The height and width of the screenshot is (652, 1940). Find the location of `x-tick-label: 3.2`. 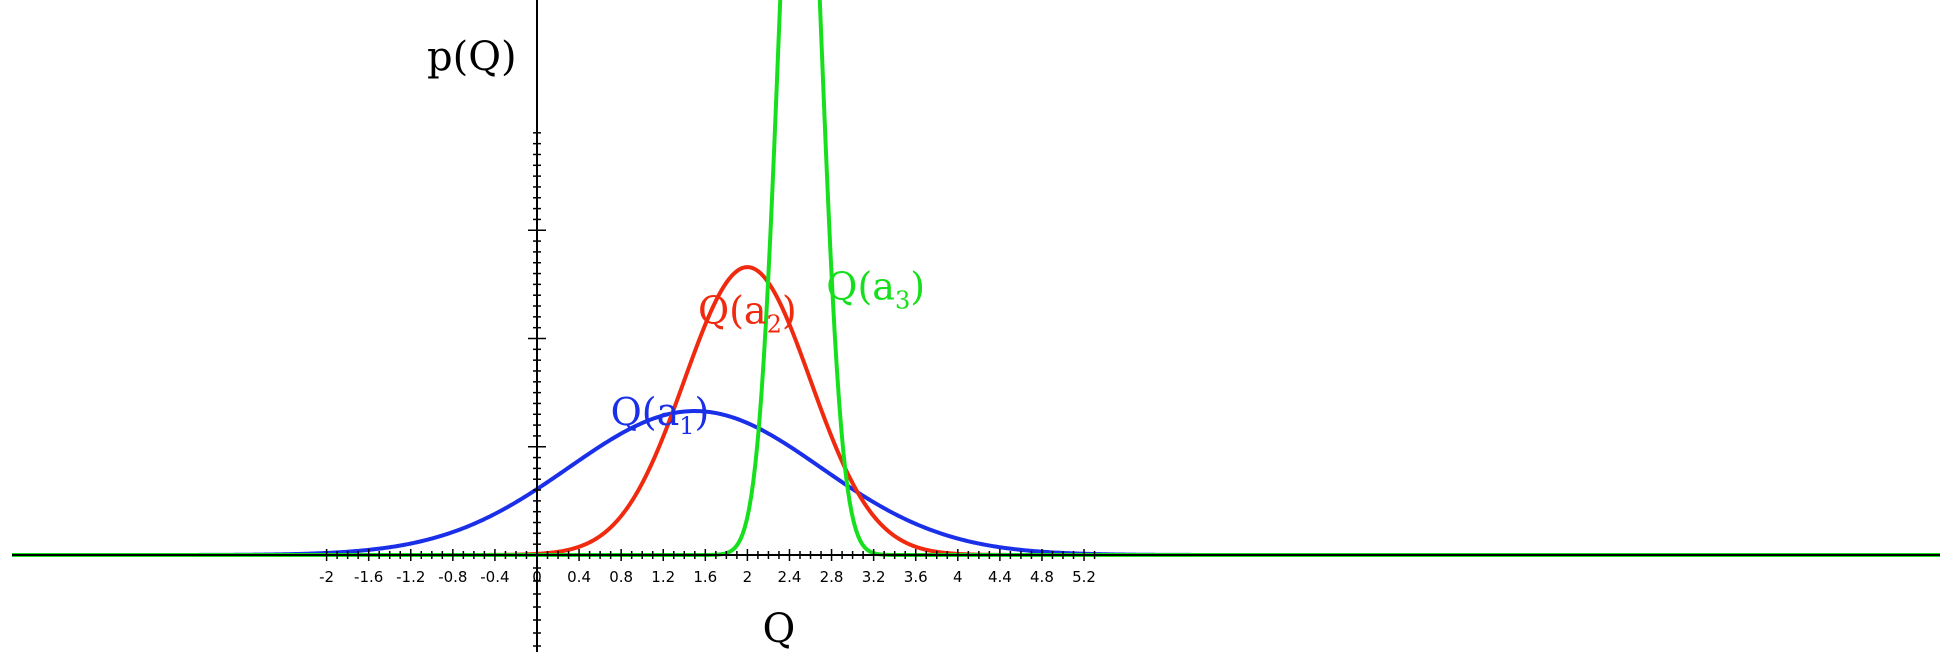

x-tick-label: 3.2 is located at coordinates (874, 577).